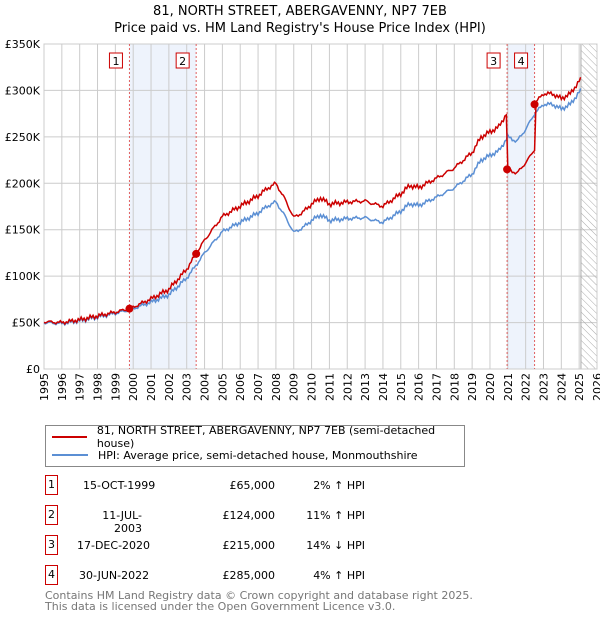 The width and height of the screenshot is (600, 620). Describe the element at coordinates (335, 515) in the screenshot. I see `sale-delta: 11% ↑ HPI` at that location.